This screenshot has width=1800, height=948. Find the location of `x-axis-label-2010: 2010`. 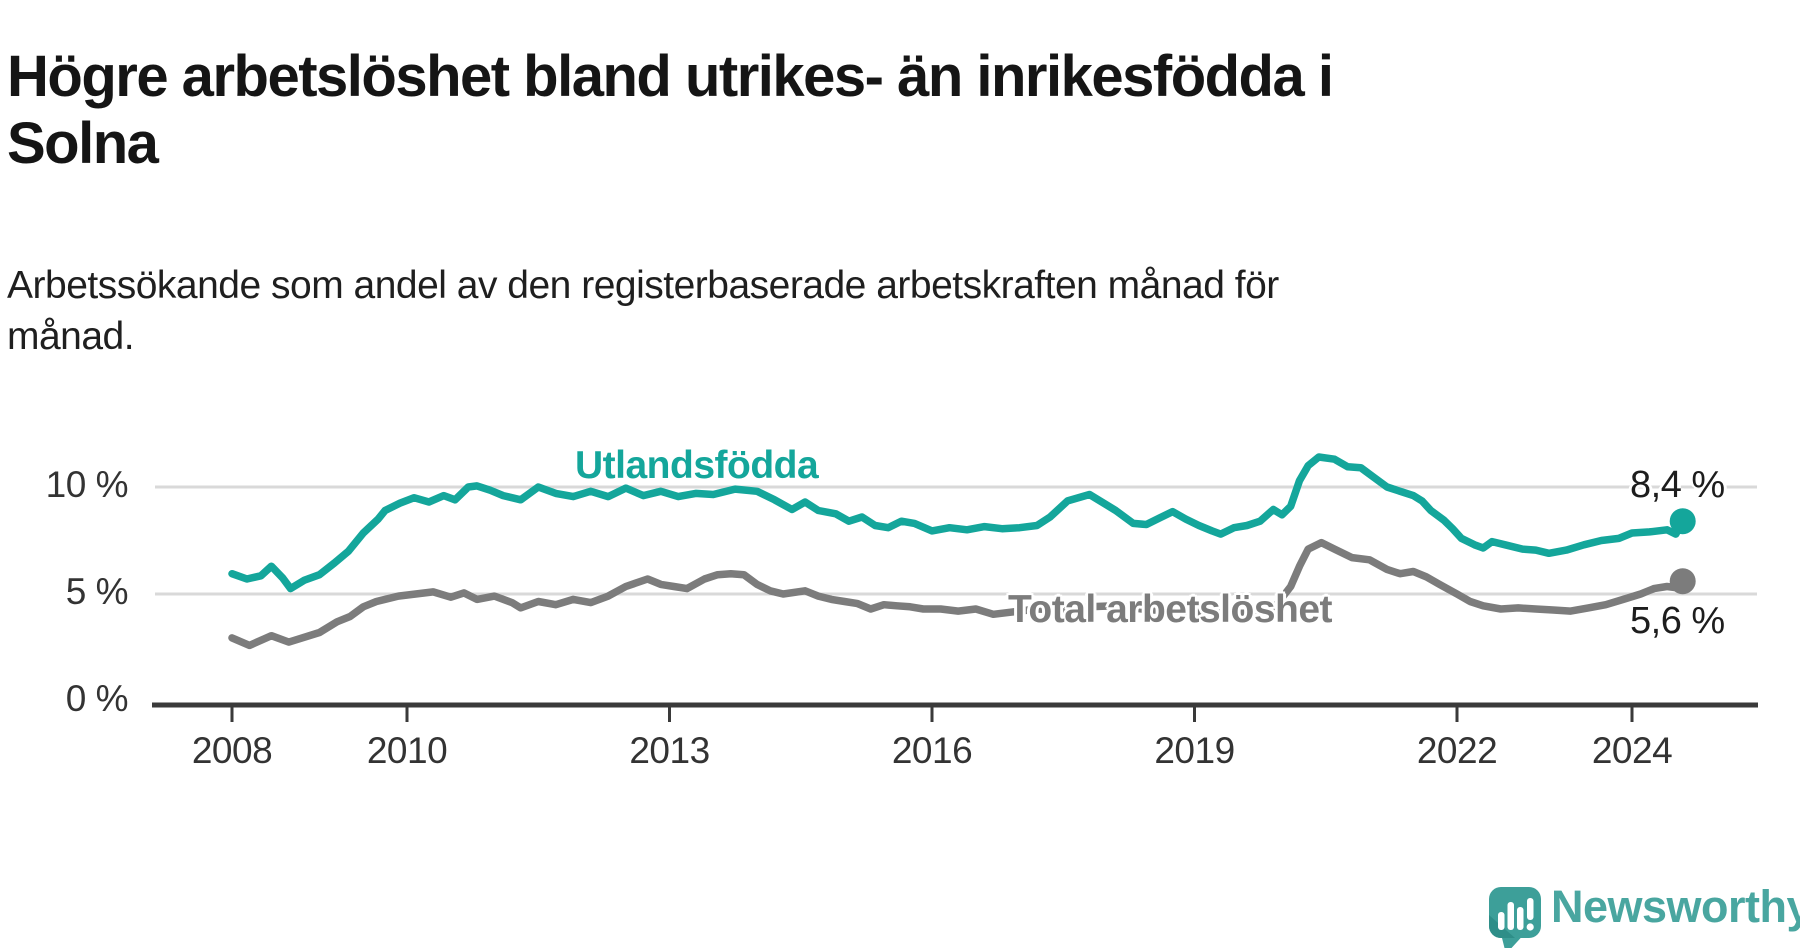

x-axis-label-2010: 2010 is located at coordinates (407, 750).